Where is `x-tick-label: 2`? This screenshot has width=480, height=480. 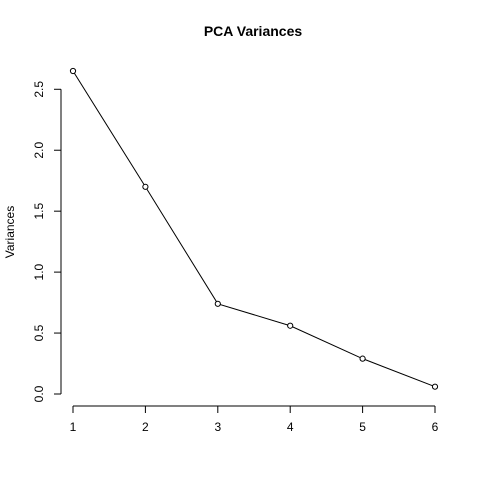
x-tick-label: 2 is located at coordinates (145, 427).